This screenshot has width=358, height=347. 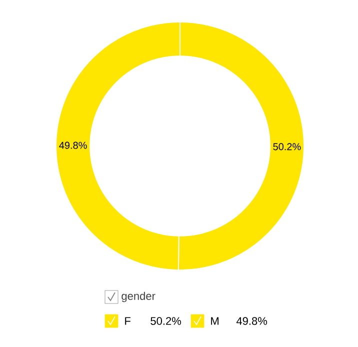 What do you see at coordinates (165, 321) in the screenshot?
I see `text: 50.2%` at bounding box center [165, 321].